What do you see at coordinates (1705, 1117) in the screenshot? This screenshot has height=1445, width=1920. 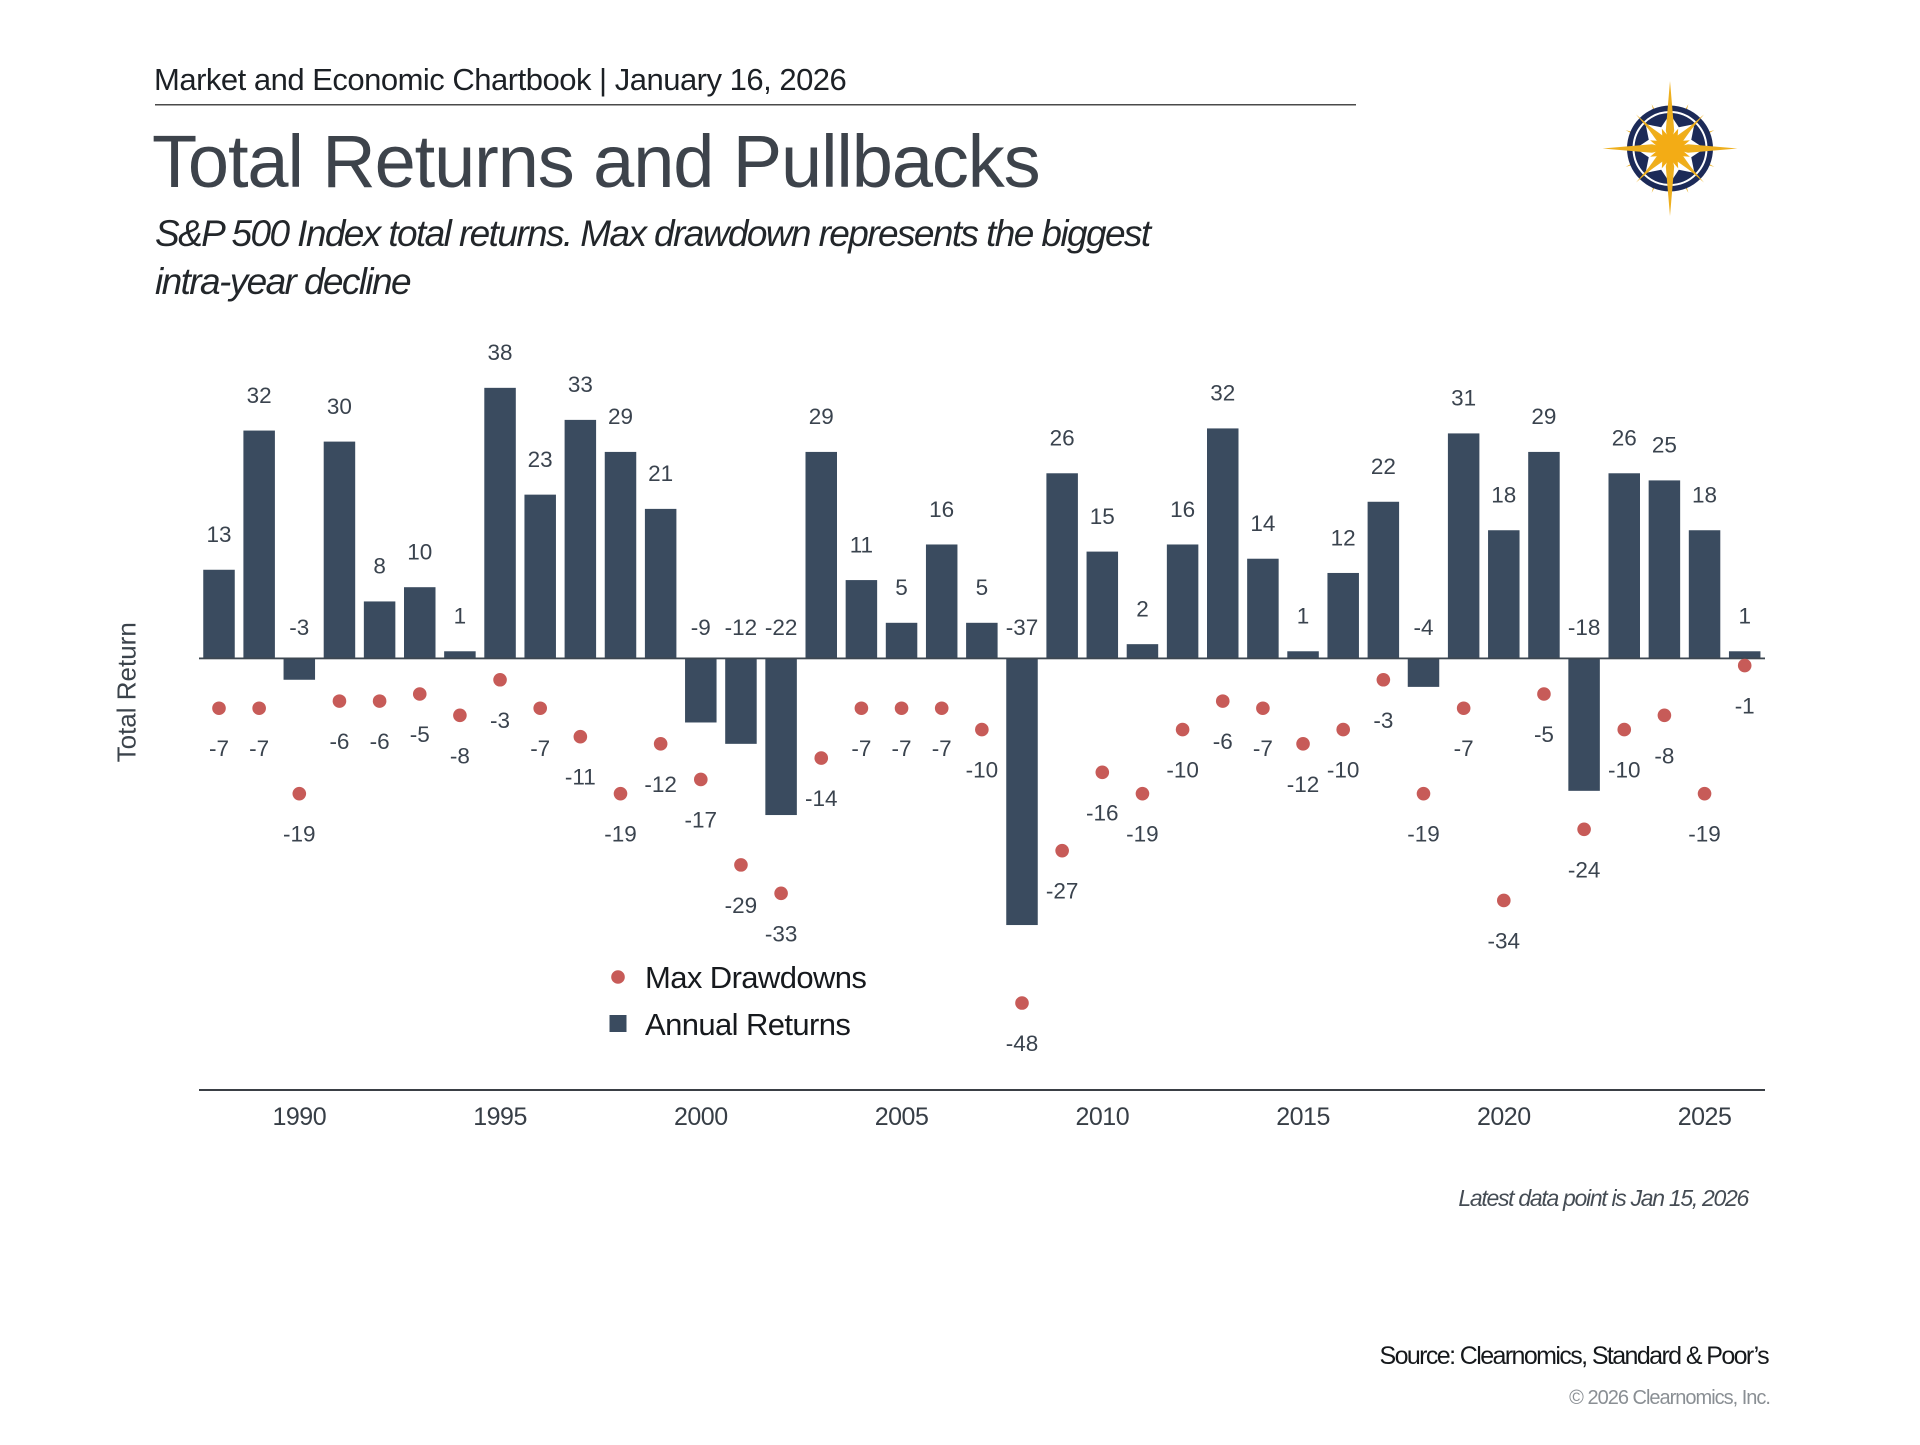 I see `svg-text: 2025` at bounding box center [1705, 1117].